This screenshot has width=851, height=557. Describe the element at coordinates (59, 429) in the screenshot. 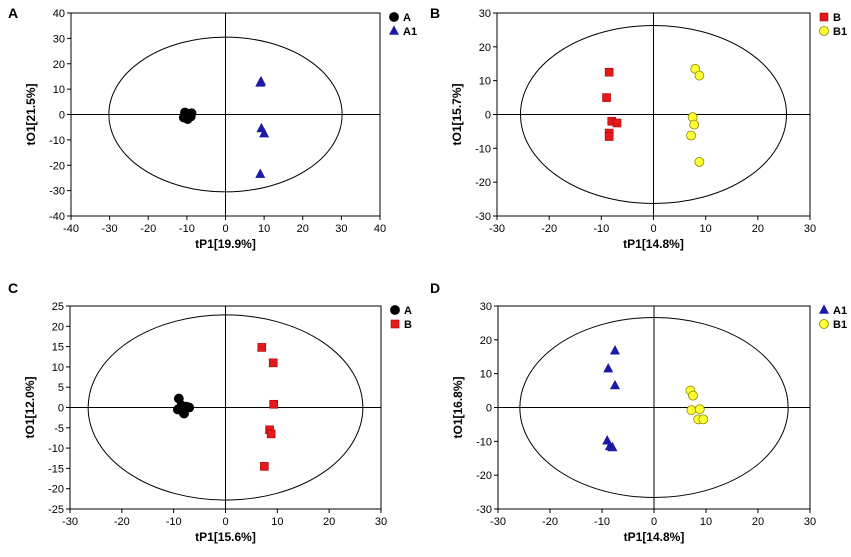

I see `y-tick-label: -5` at that location.